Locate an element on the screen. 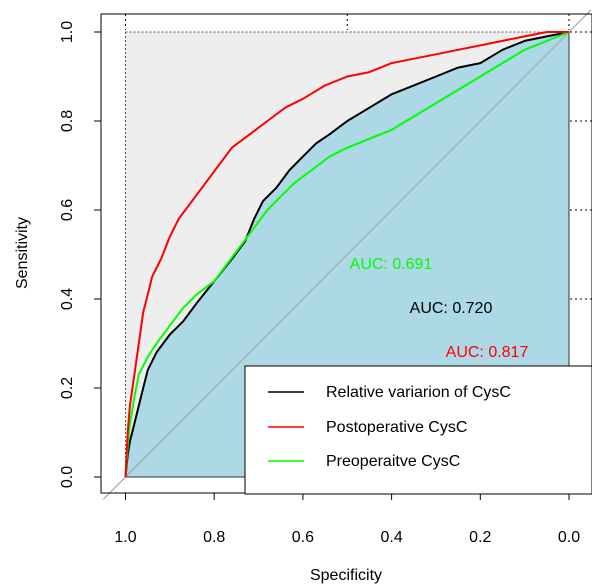 This screenshot has width=592, height=588. auc-label-0: AUC: 0.720 is located at coordinates (451, 308).